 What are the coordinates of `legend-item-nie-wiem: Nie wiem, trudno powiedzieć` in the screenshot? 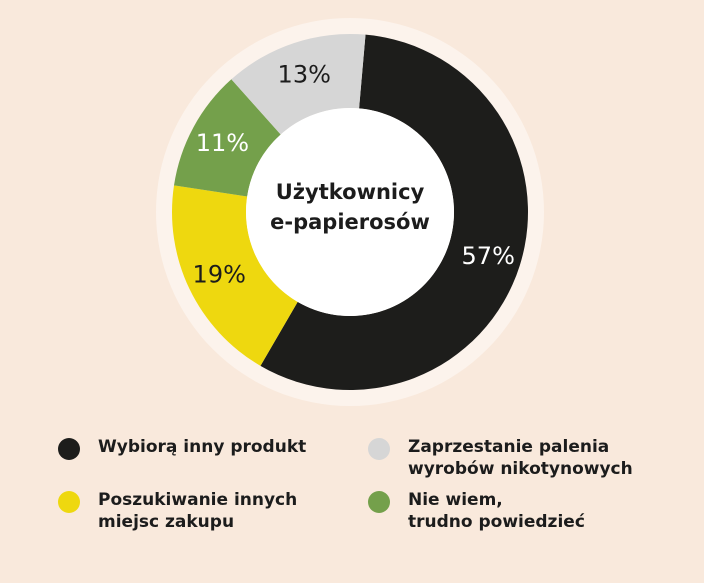 It's located at (476, 511).